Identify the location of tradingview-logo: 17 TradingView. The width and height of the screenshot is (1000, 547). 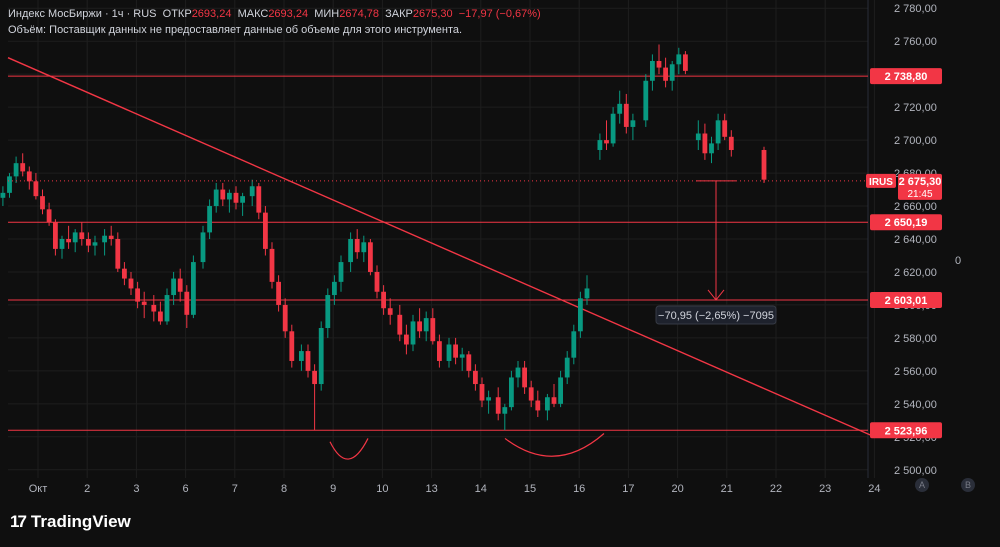
(70, 522).